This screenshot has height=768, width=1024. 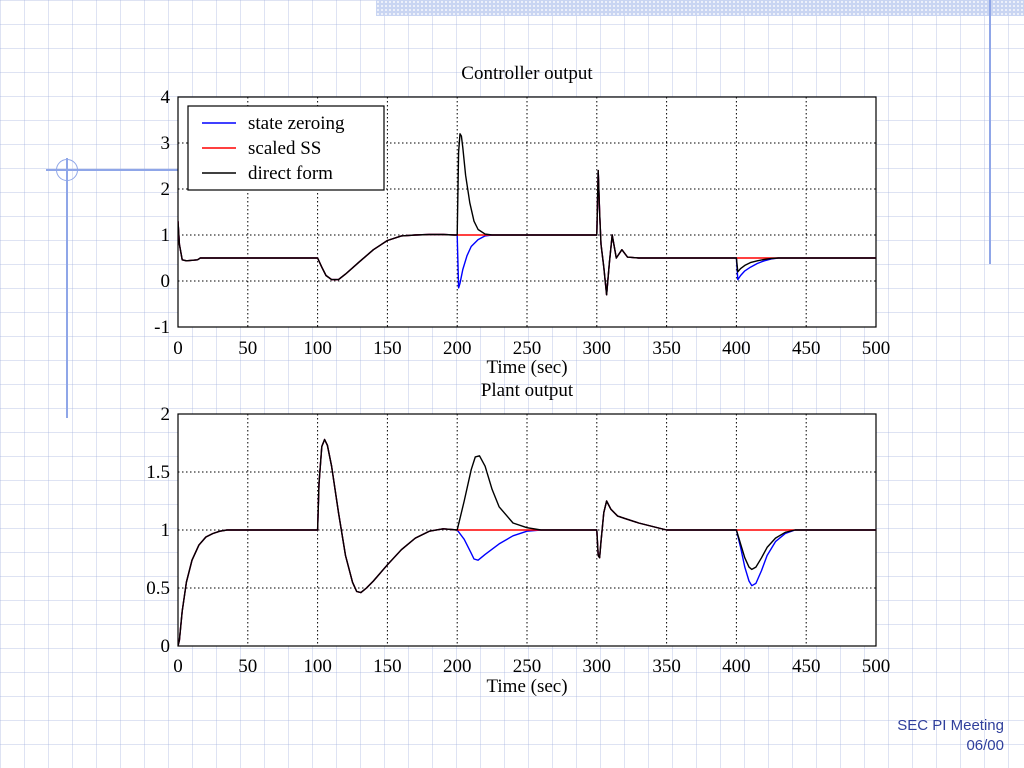 I want to click on y-tick-label: 4, so click(x=166, y=97).